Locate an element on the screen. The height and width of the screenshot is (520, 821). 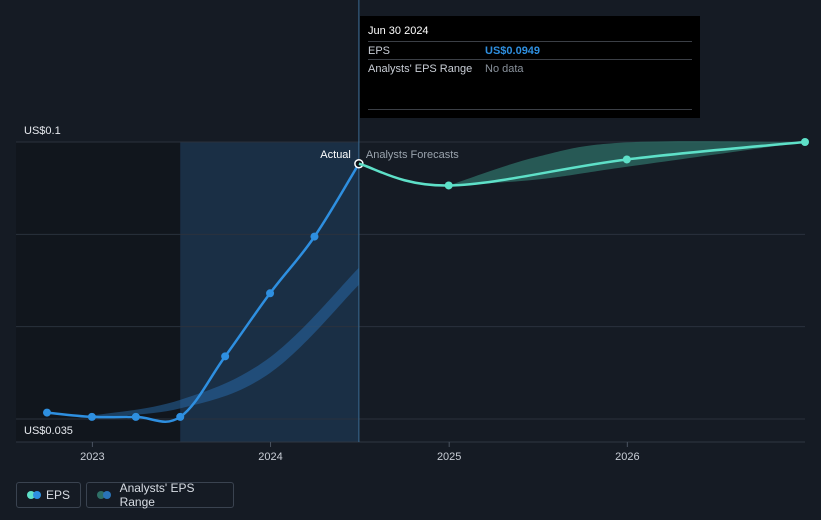
x-tick-label: 2024 is located at coordinates (270, 457).